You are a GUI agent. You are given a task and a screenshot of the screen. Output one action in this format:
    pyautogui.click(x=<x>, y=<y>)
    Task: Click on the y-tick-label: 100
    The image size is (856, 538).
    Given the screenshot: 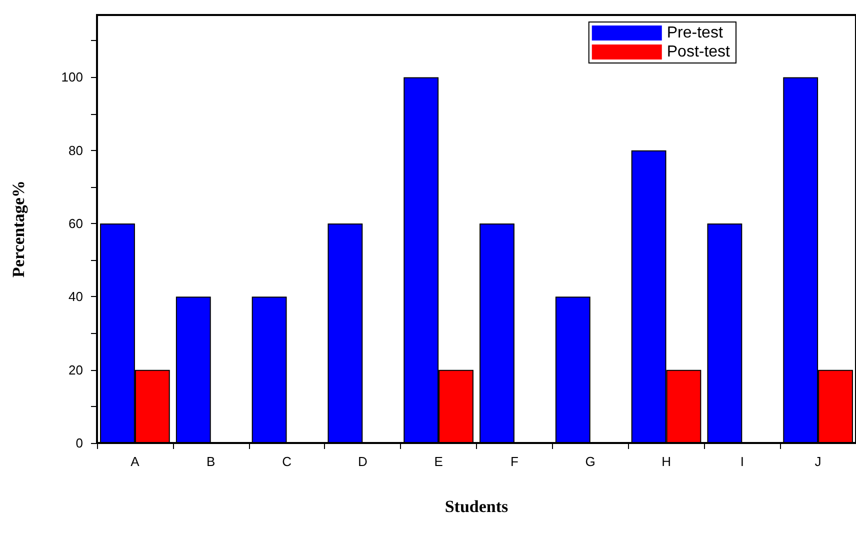 What is the action you would take?
    pyautogui.click(x=72, y=77)
    